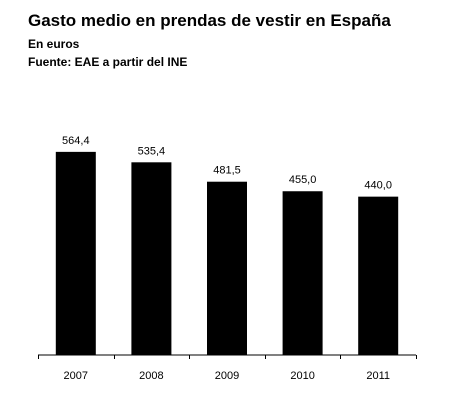 The image size is (462, 405). I want to click on bar-2011, so click(378, 275).